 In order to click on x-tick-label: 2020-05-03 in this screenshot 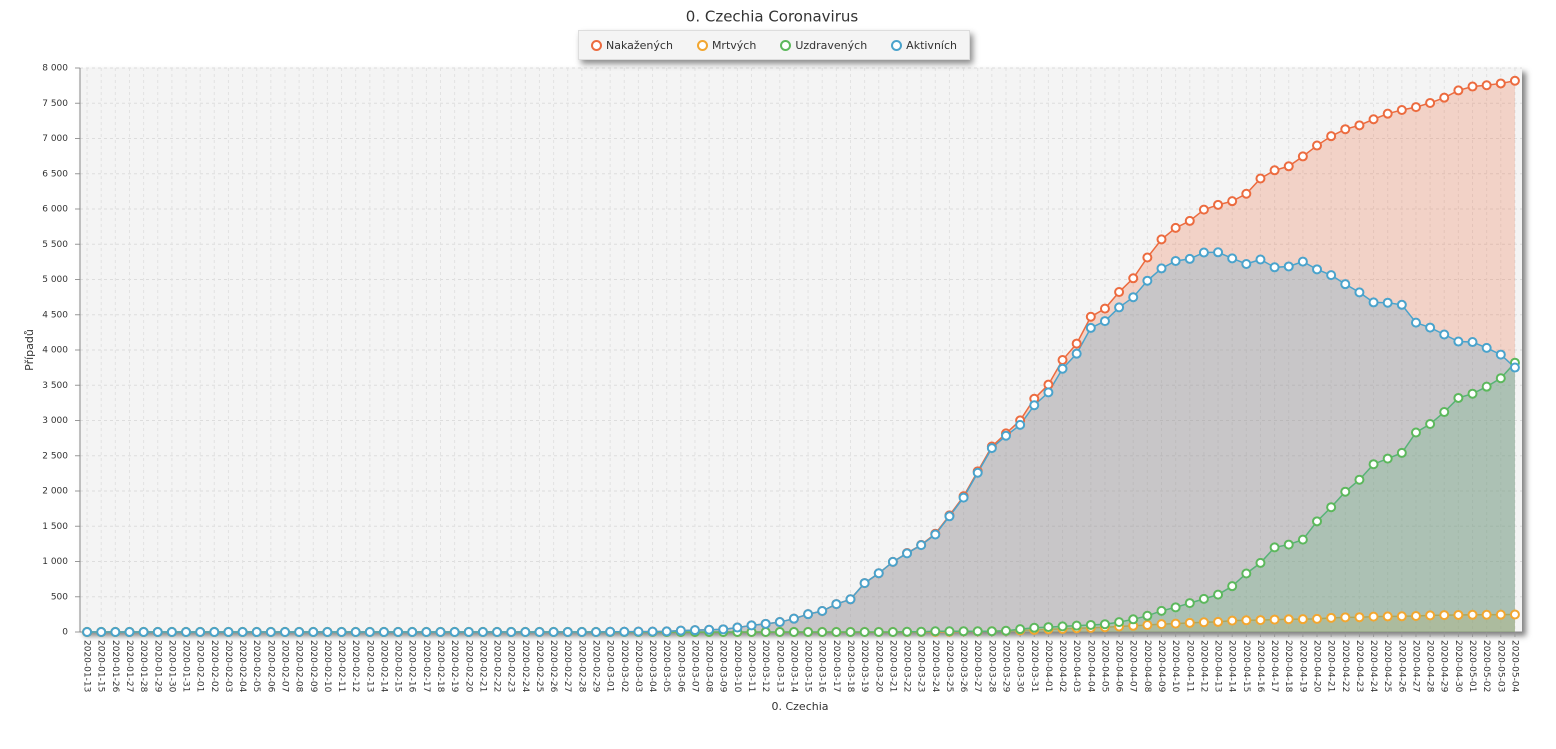, I will do `click(1500, 666)`.